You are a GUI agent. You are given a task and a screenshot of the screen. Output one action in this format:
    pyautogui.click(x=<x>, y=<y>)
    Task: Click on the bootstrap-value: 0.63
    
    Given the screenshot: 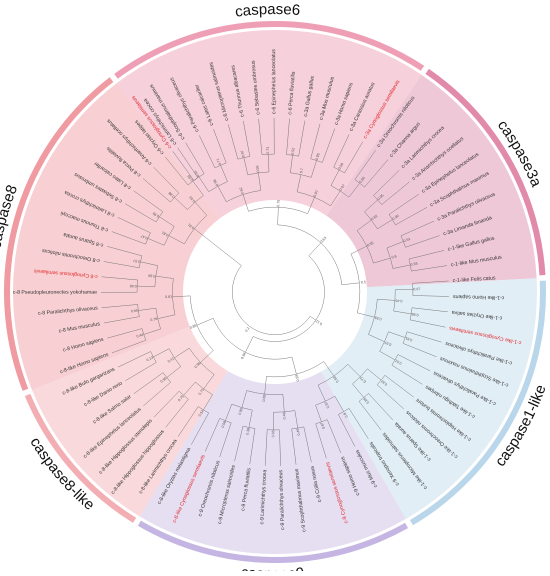 What is the action you would take?
    pyautogui.click(x=324, y=240)
    